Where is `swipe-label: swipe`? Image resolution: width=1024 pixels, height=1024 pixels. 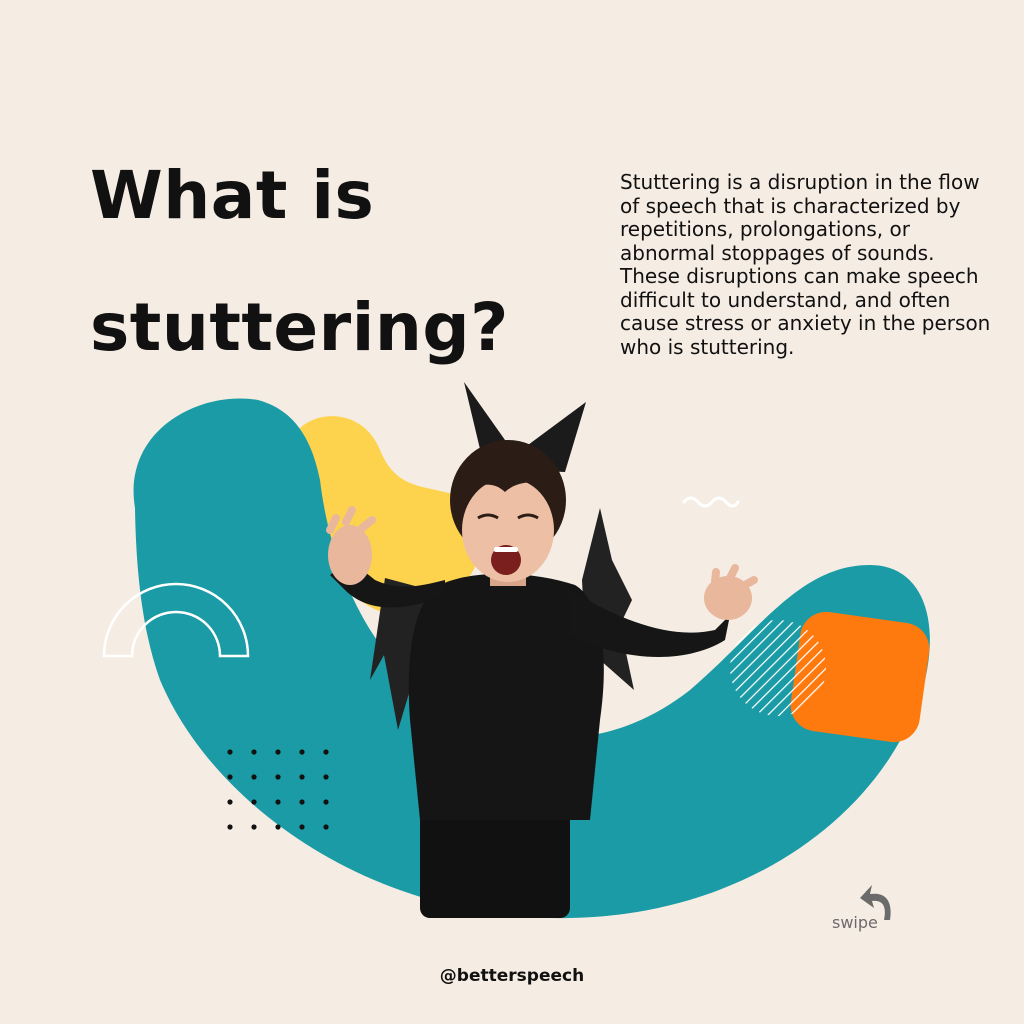 swipe-label: swipe is located at coordinates (855, 922).